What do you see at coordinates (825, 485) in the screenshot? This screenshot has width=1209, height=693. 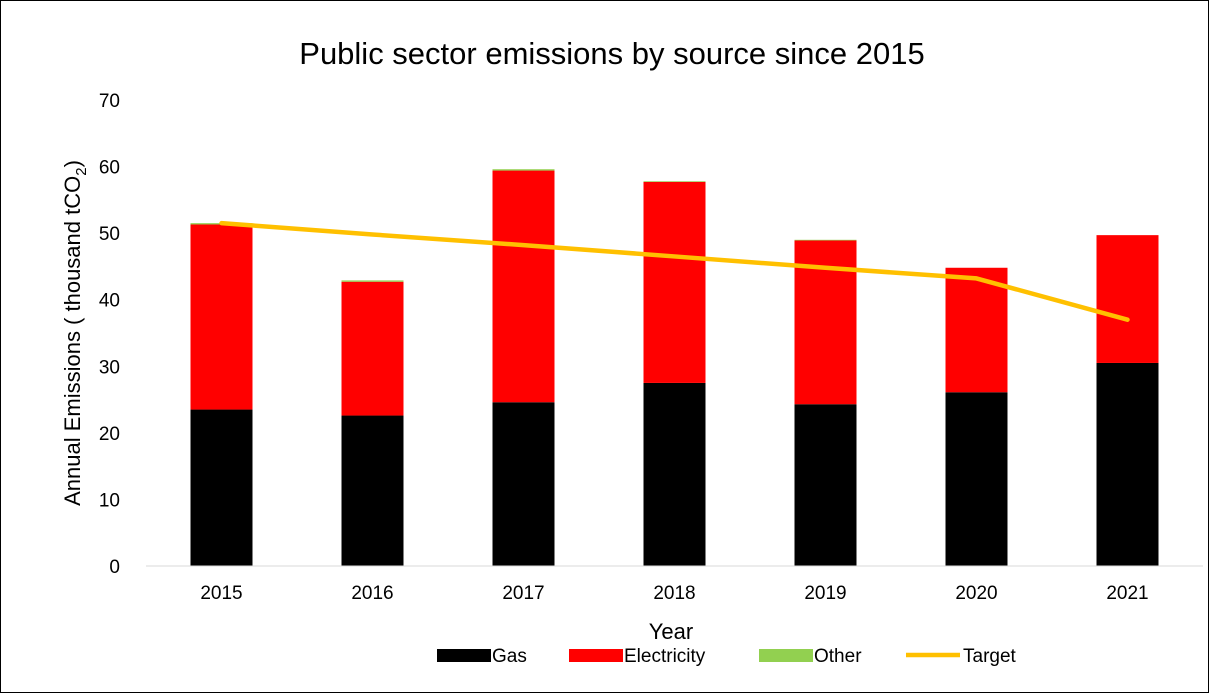 I see `bar-gas-2019` at bounding box center [825, 485].